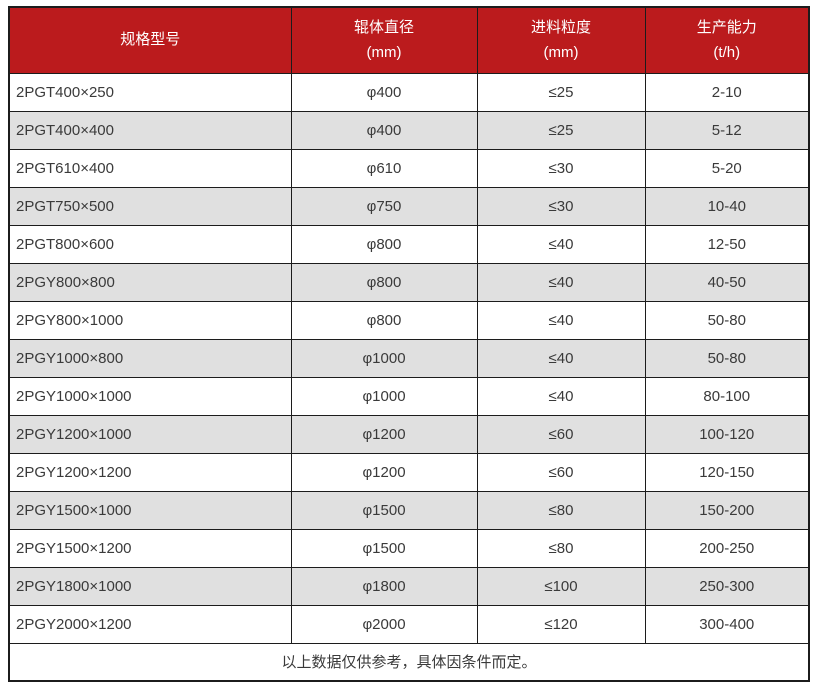  Describe the element at coordinates (150, 92) in the screenshot. I see `cell-model: 2PGT400×250` at that location.